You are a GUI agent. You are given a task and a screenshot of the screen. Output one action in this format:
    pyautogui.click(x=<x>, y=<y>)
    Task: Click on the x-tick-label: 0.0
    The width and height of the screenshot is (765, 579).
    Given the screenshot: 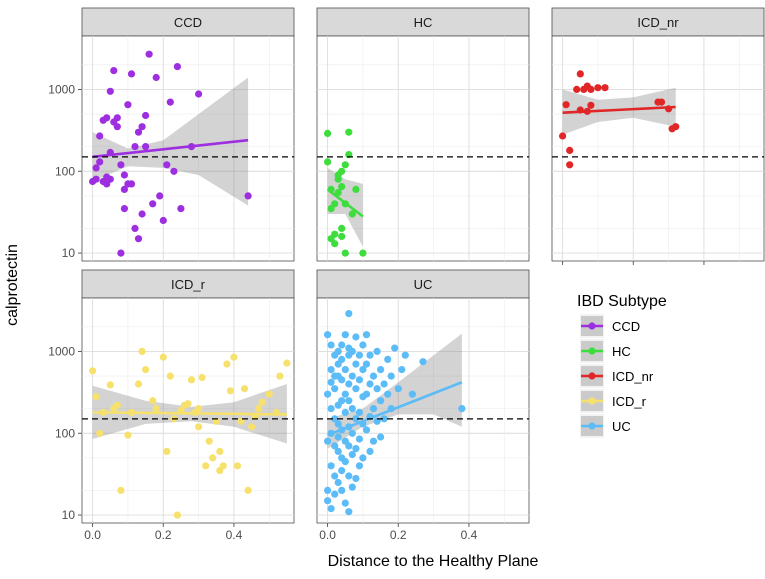 What is the action you would take?
    pyautogui.click(x=92, y=535)
    